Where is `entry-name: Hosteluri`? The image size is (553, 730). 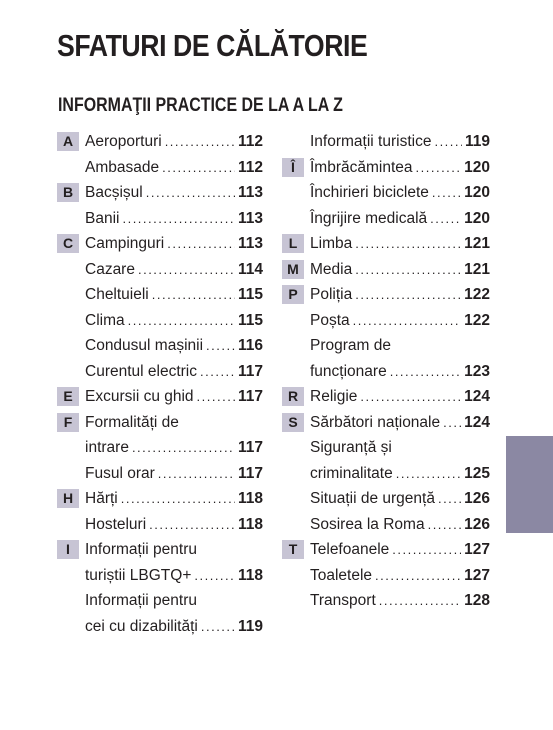 entry-name: Hosteluri is located at coordinates (116, 524).